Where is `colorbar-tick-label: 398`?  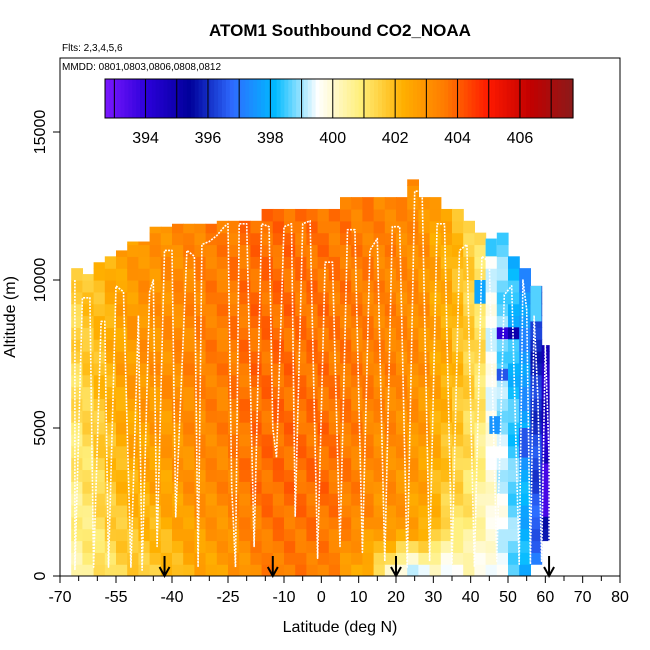 colorbar-tick-label: 398 is located at coordinates (270, 138).